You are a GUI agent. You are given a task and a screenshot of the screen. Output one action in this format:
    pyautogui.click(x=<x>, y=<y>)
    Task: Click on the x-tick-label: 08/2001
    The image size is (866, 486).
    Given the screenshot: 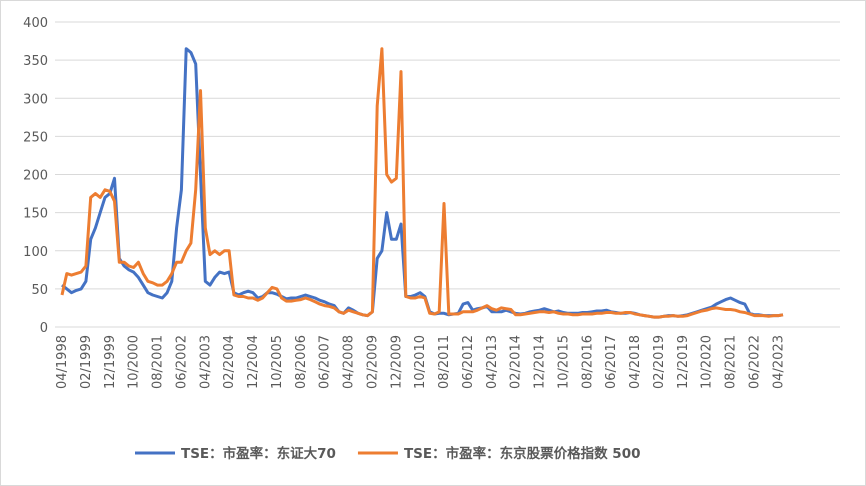 What is the action you would take?
    pyautogui.click(x=158, y=362)
    